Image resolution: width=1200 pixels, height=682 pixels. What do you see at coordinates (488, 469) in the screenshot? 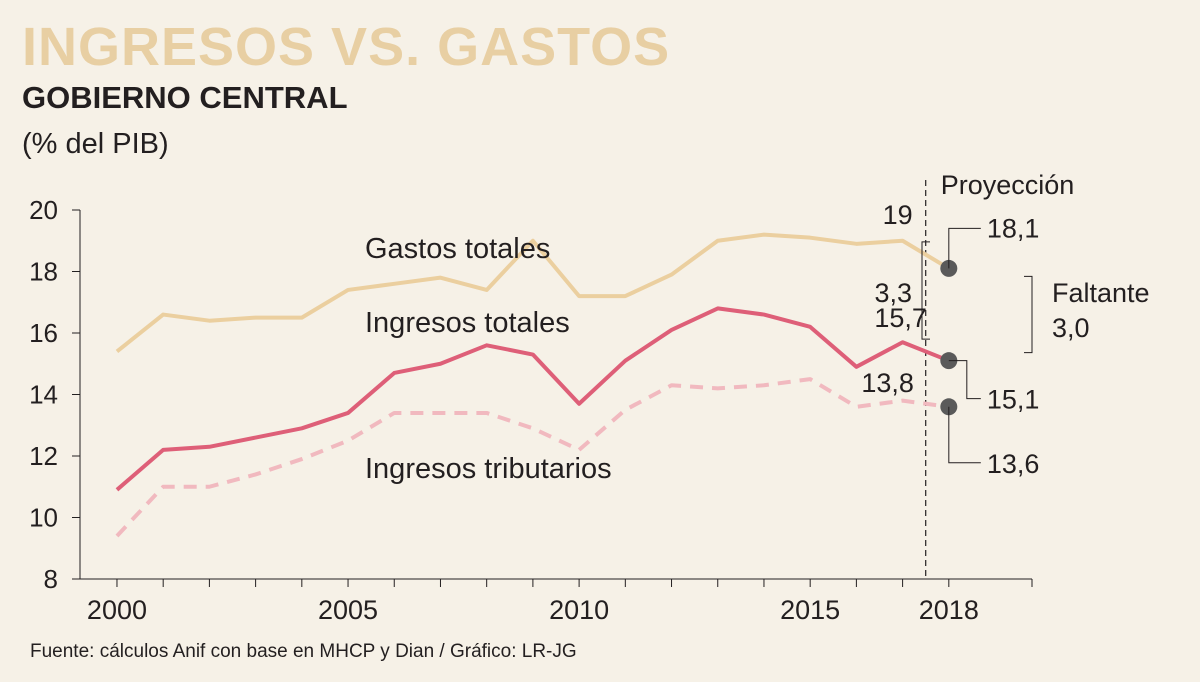
I see `series-label-tributarios: Ingresos tributarios` at bounding box center [488, 469].